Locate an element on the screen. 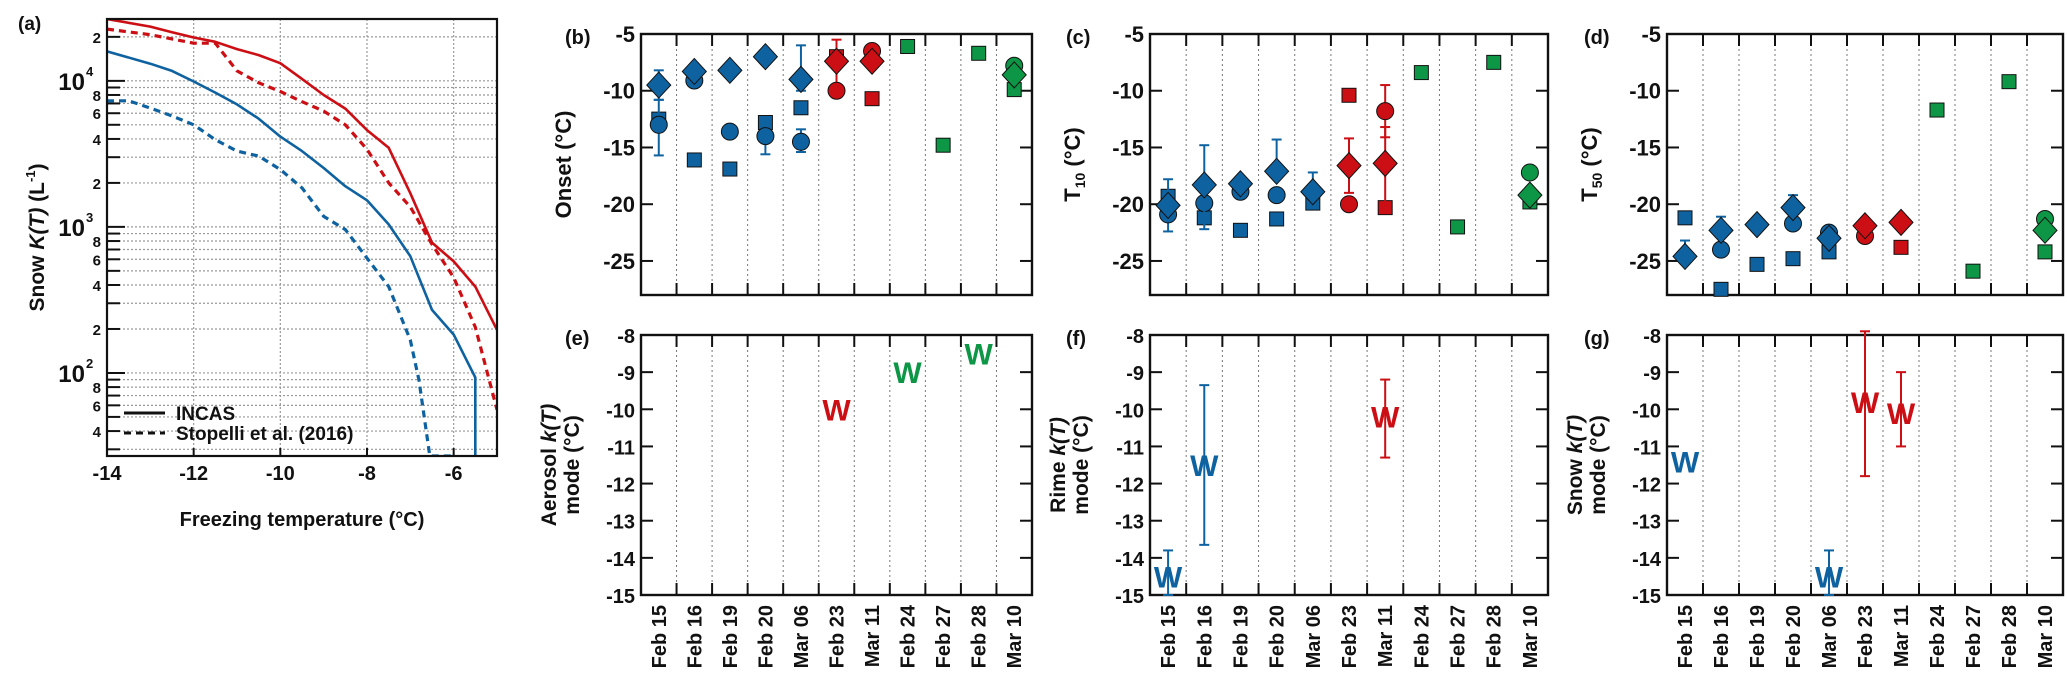 The image size is (2067, 699). ytick-base: 10 is located at coordinates (71, 228).